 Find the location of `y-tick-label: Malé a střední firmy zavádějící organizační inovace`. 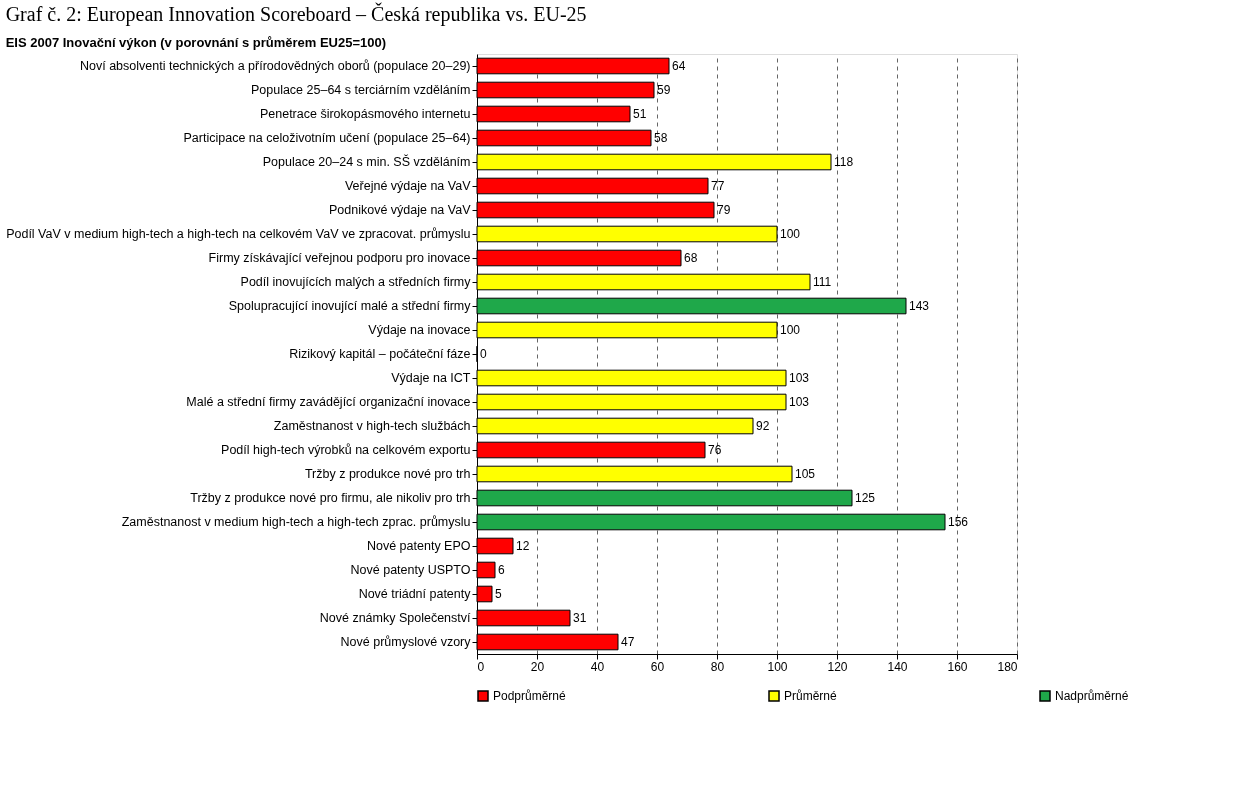

y-tick-label: Malé a střední firmy zavádějící organizační inovace is located at coordinates (328, 402).